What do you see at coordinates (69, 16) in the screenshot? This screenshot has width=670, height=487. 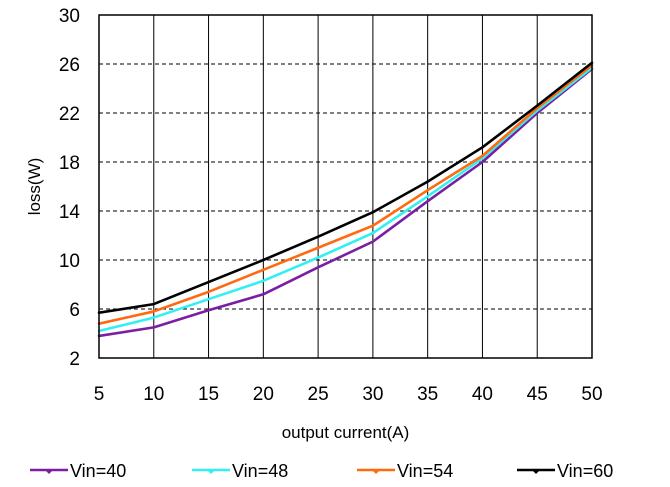 I see `y-tick-label: 30` at bounding box center [69, 16].